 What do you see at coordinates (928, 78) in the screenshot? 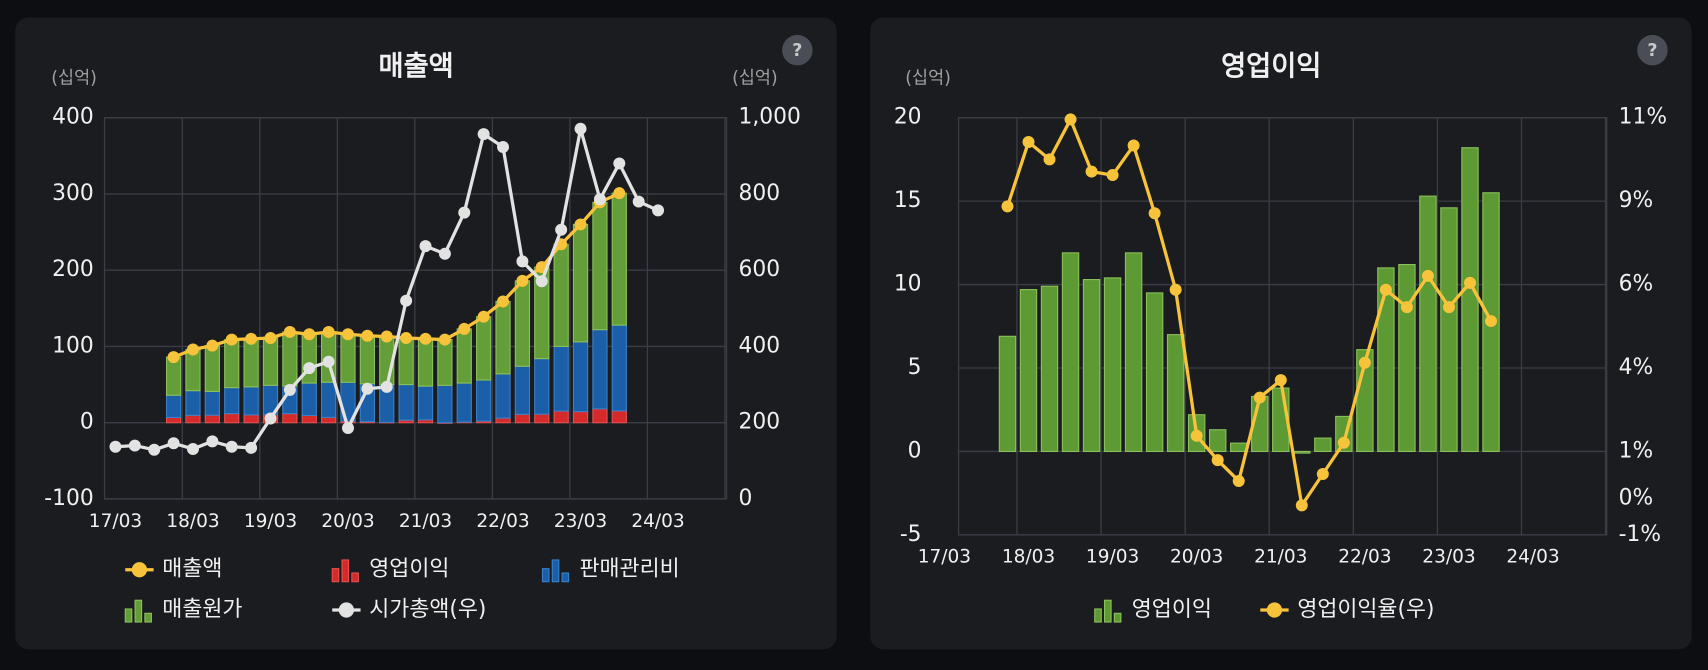
I see `y-unit: (십억)` at bounding box center [928, 78].